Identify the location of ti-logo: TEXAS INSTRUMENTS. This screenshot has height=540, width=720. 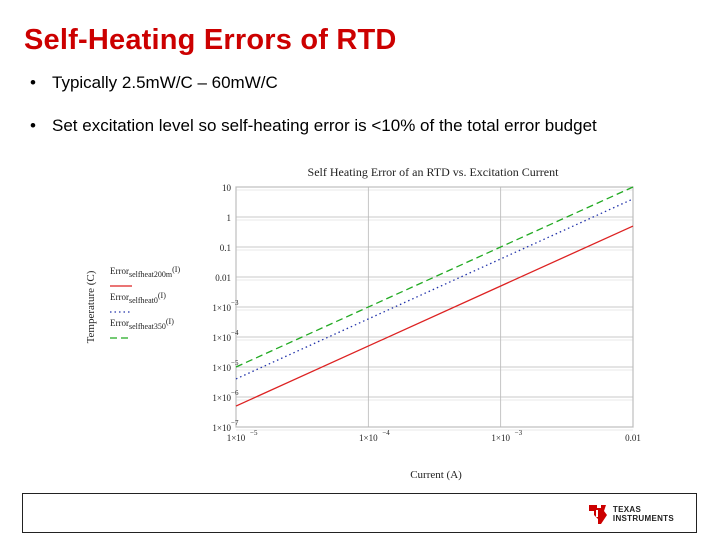
(630, 514).